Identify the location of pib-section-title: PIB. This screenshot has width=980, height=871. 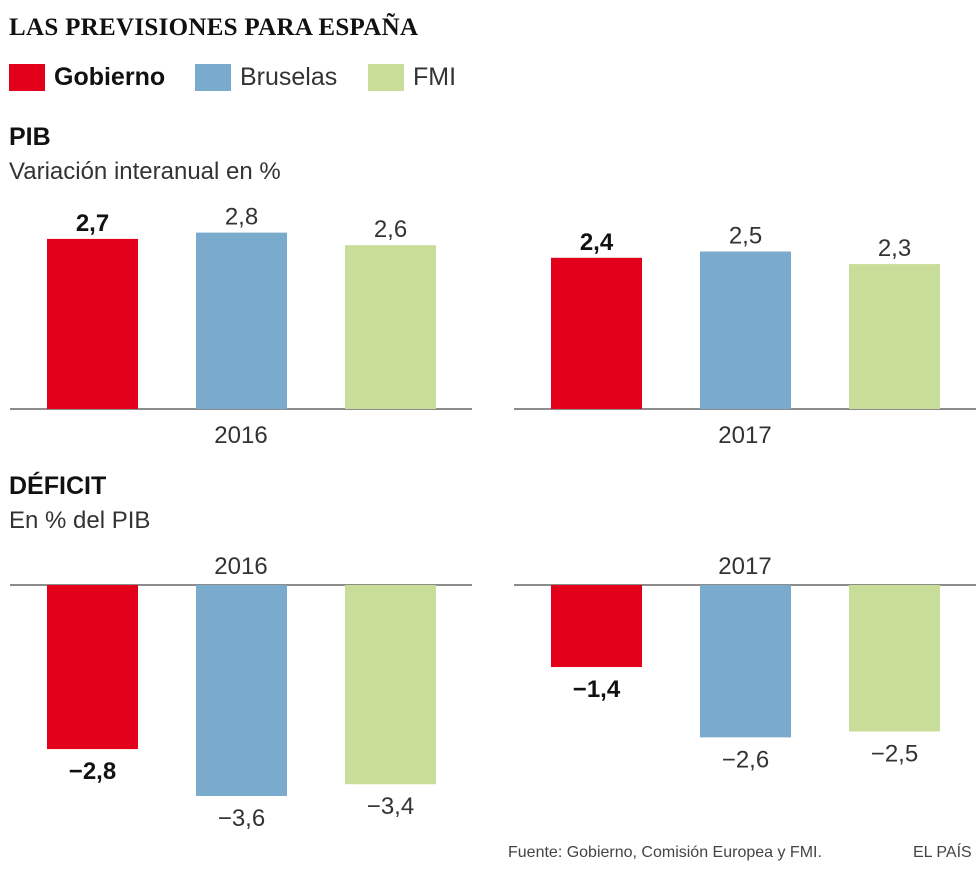
(30, 137).